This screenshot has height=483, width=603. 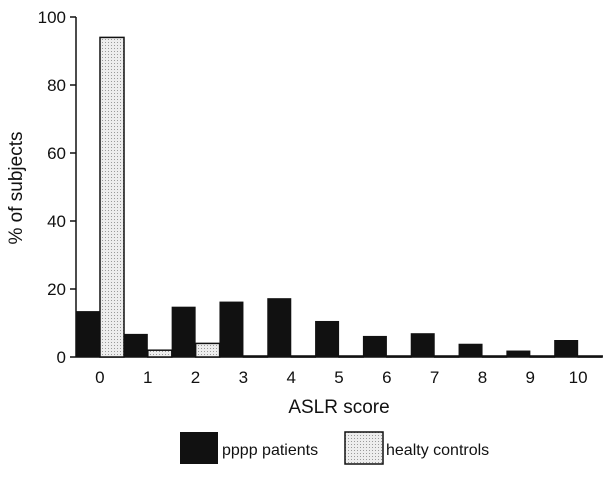 What do you see at coordinates (199, 448) in the screenshot?
I see `legend-swatch-patients` at bounding box center [199, 448].